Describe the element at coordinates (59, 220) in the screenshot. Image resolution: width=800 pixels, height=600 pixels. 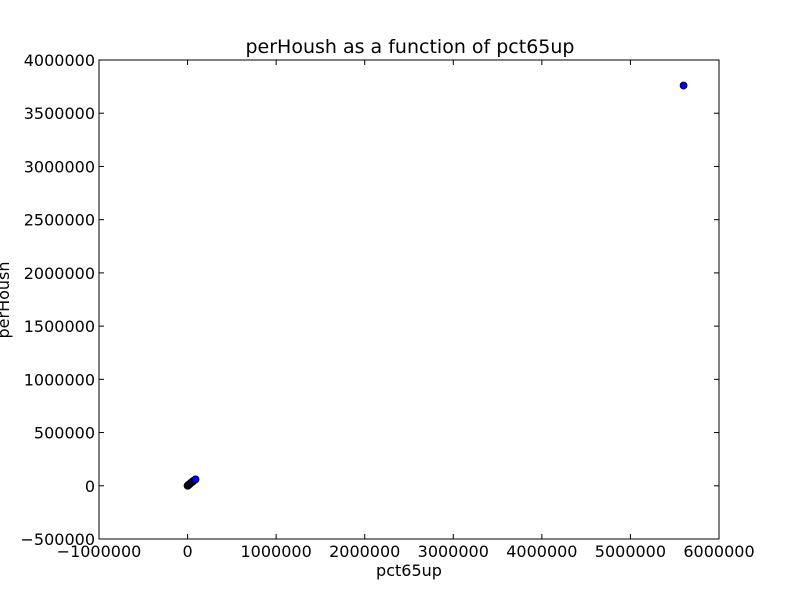
I see `y-tick-label: 2500000` at that location.